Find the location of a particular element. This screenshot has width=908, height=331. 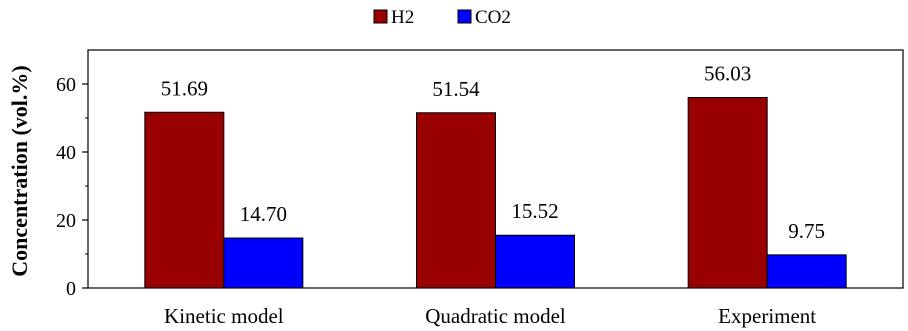

x-category-label: Experiment is located at coordinates (767, 316).